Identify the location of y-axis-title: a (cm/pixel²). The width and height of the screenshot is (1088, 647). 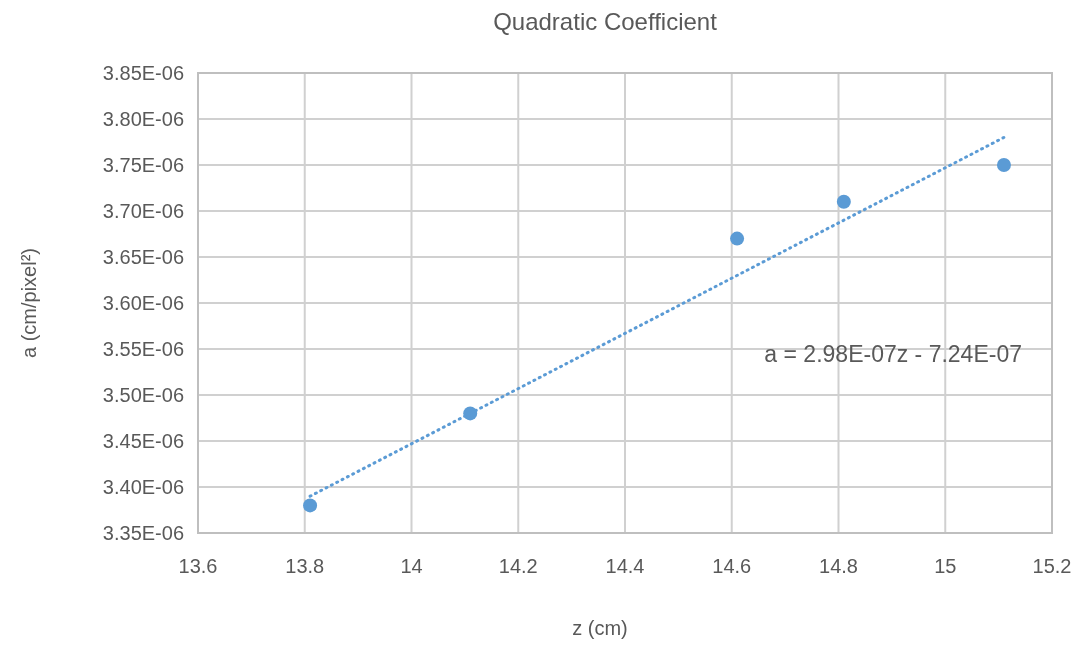
(29, 303).